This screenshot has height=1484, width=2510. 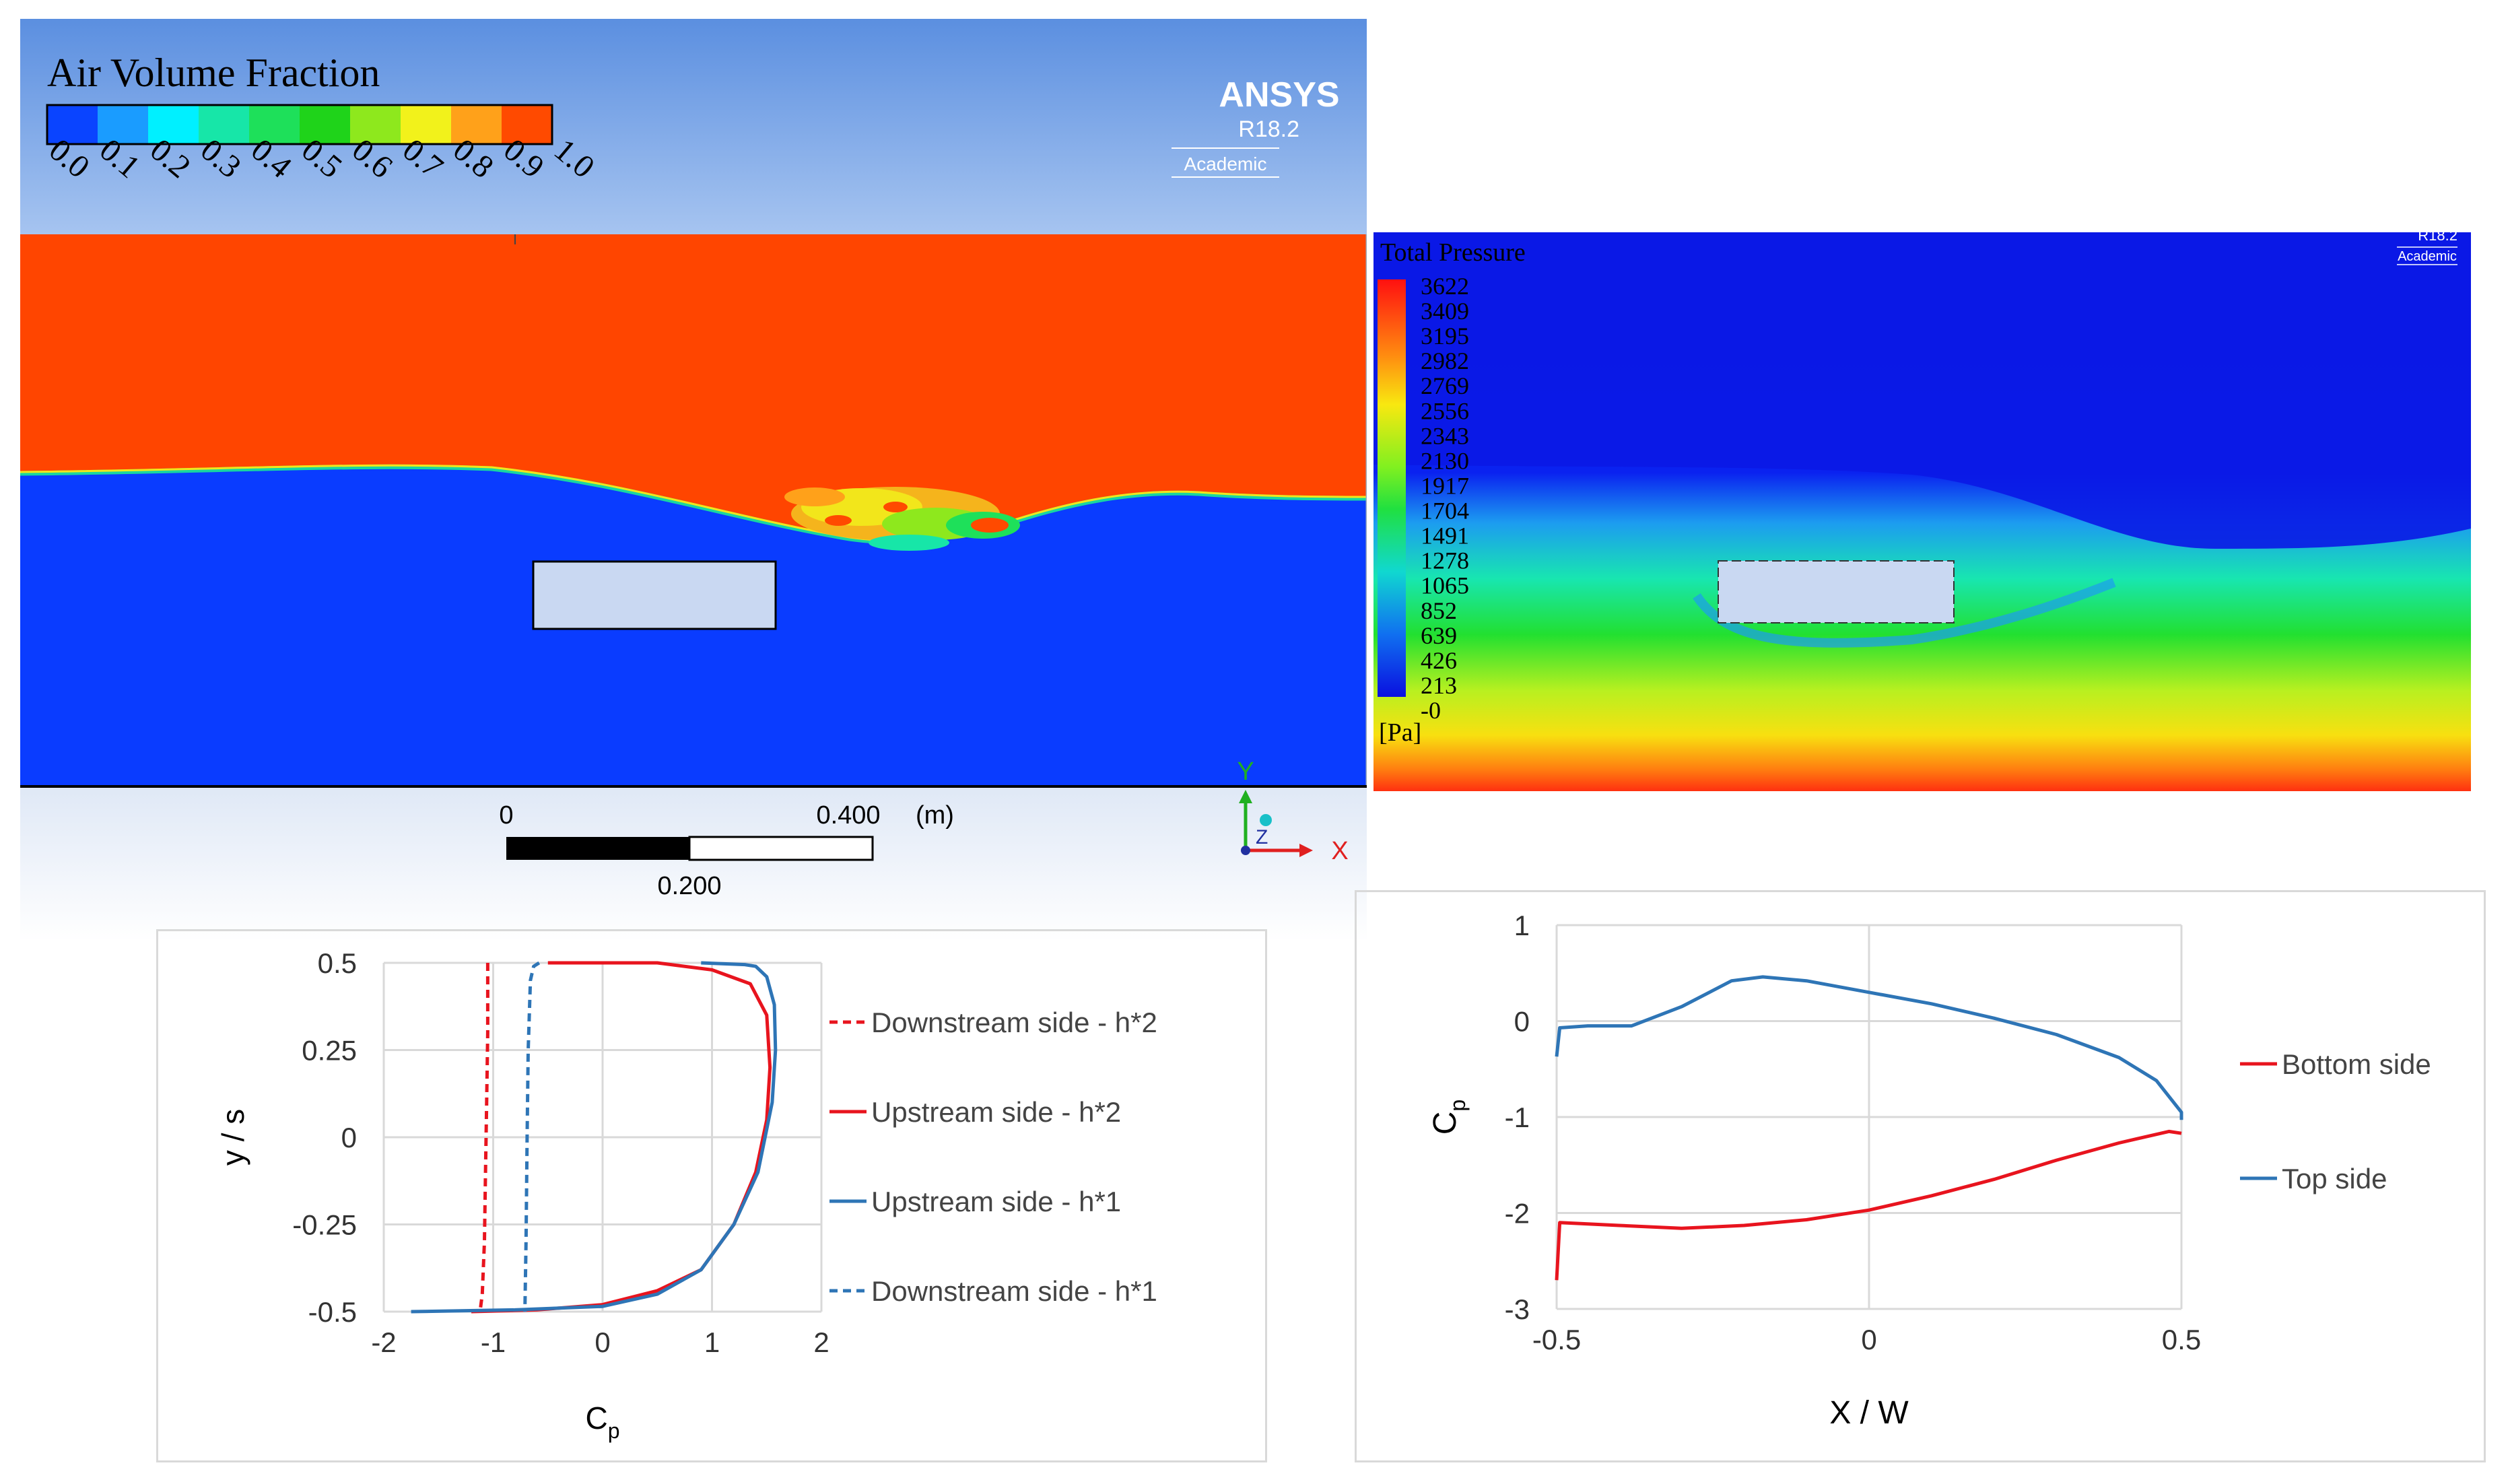 What do you see at coordinates (1246, 771) in the screenshot?
I see `axis-y-label: Y` at bounding box center [1246, 771].